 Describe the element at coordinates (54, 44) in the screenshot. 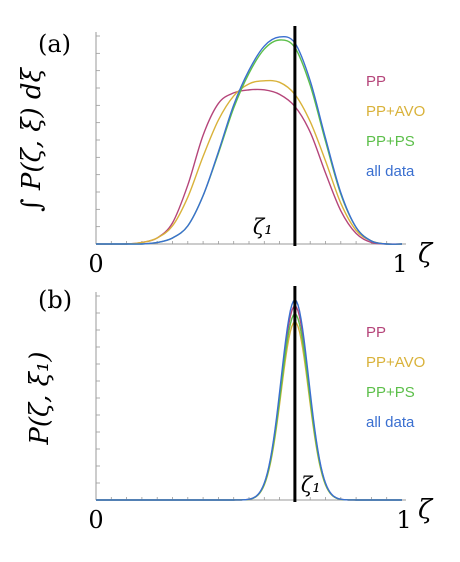

I see `panel-label: (a)` at that location.